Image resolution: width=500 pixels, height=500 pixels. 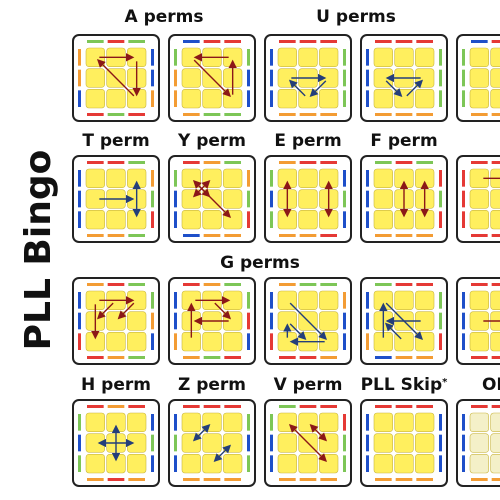 I want to click on group-label: Z perm, so click(x=212, y=385).